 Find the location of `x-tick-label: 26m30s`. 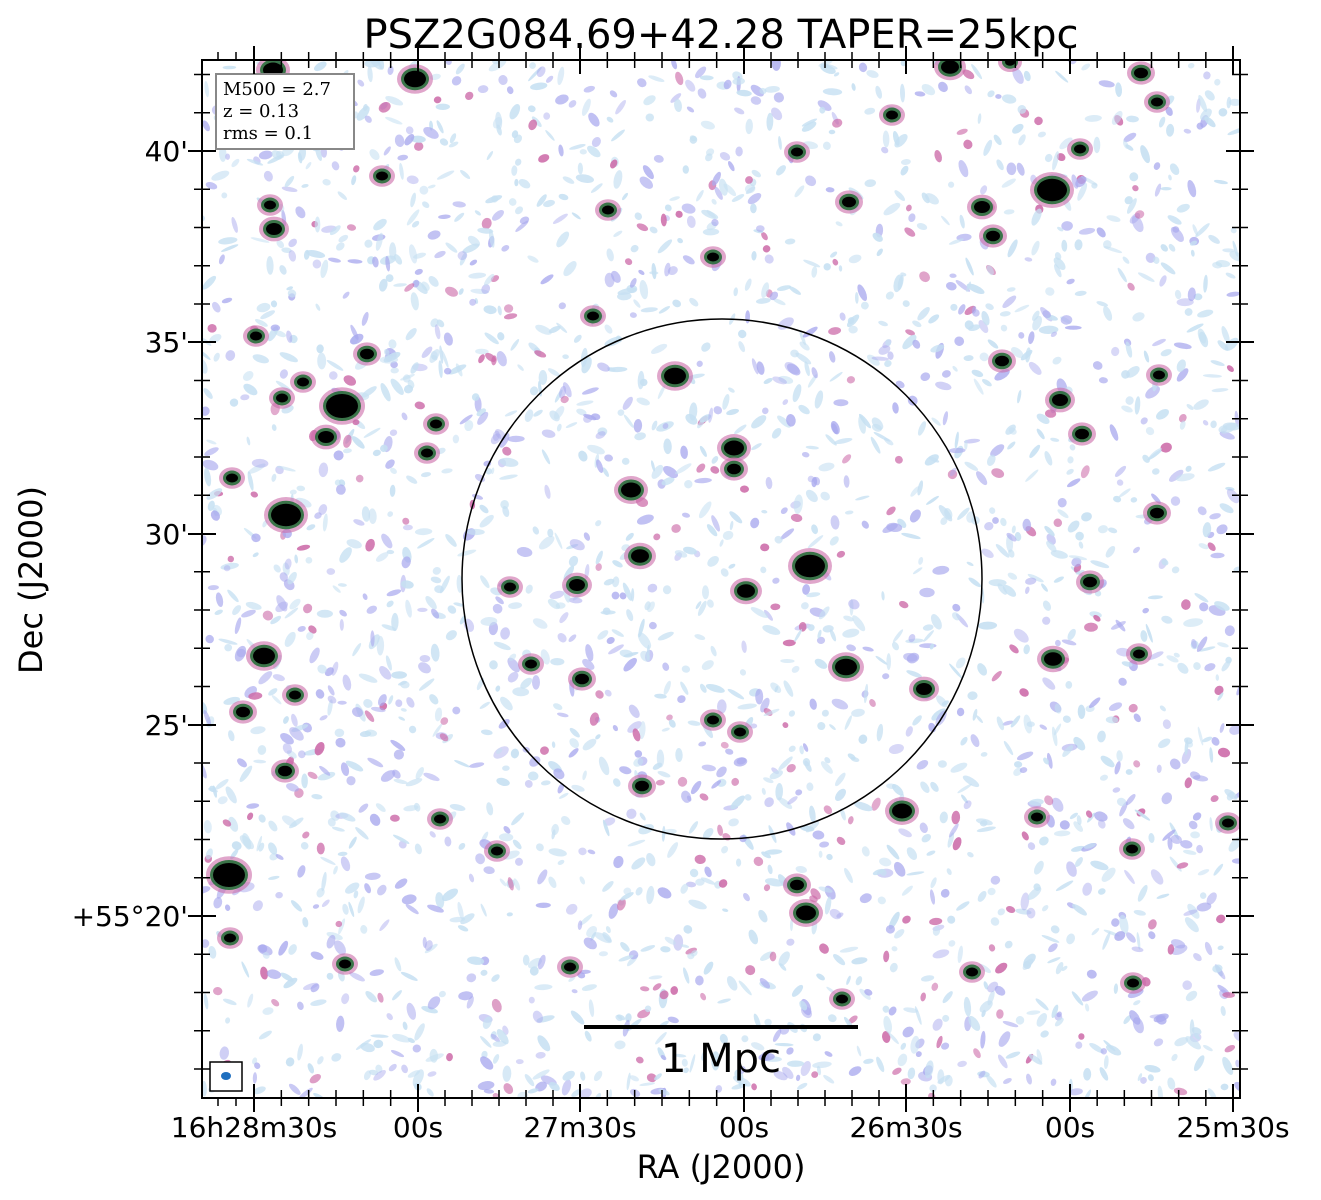

x-tick-label: 26m30s is located at coordinates (905, 1127).